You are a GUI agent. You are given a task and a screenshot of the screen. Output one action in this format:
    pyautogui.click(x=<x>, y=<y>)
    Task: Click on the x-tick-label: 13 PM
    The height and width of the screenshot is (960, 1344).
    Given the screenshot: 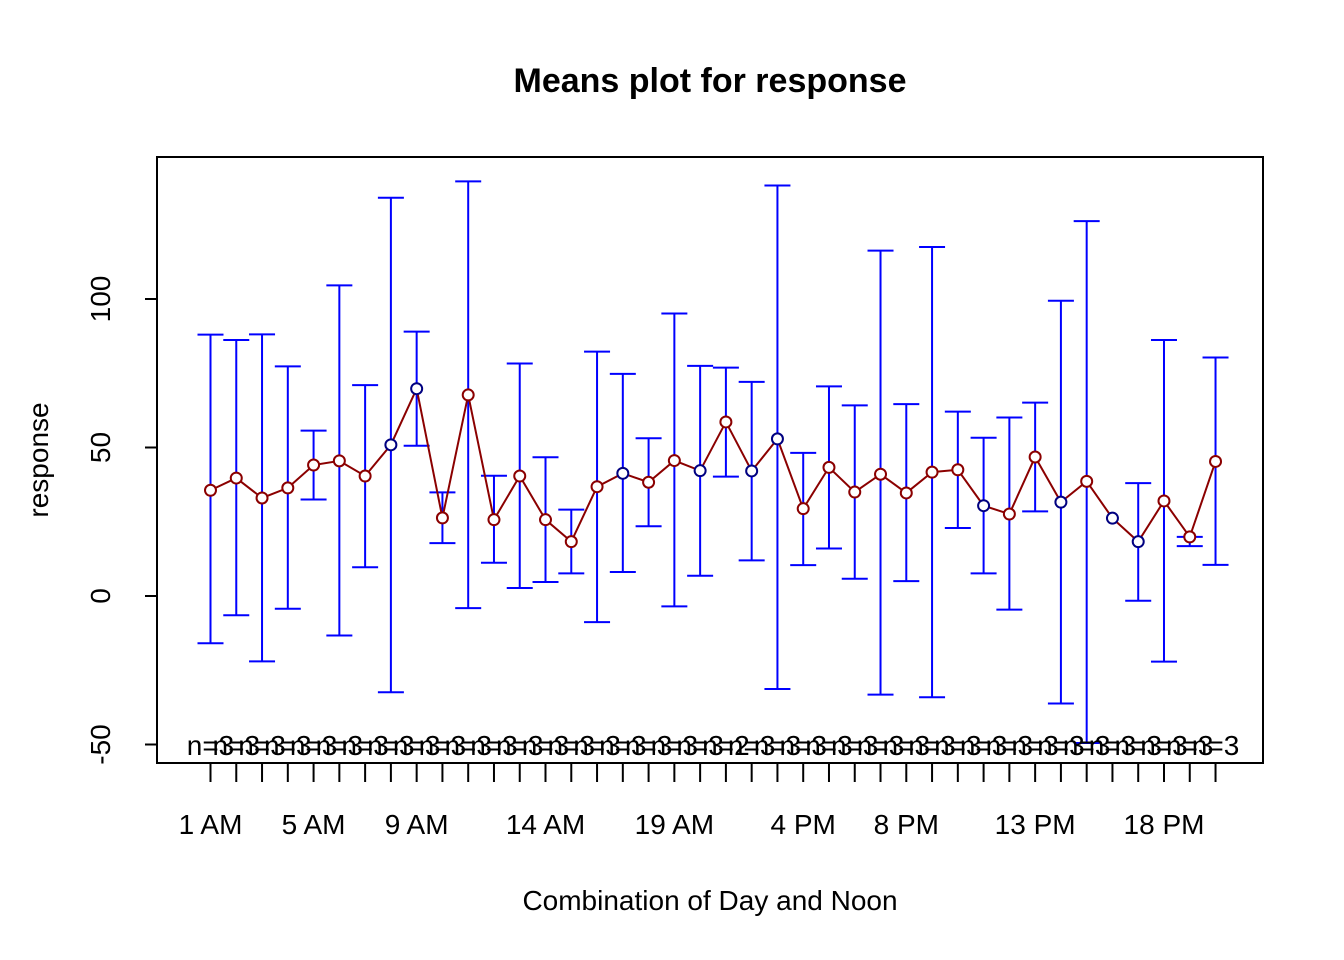 What is the action you would take?
    pyautogui.click(x=1035, y=824)
    